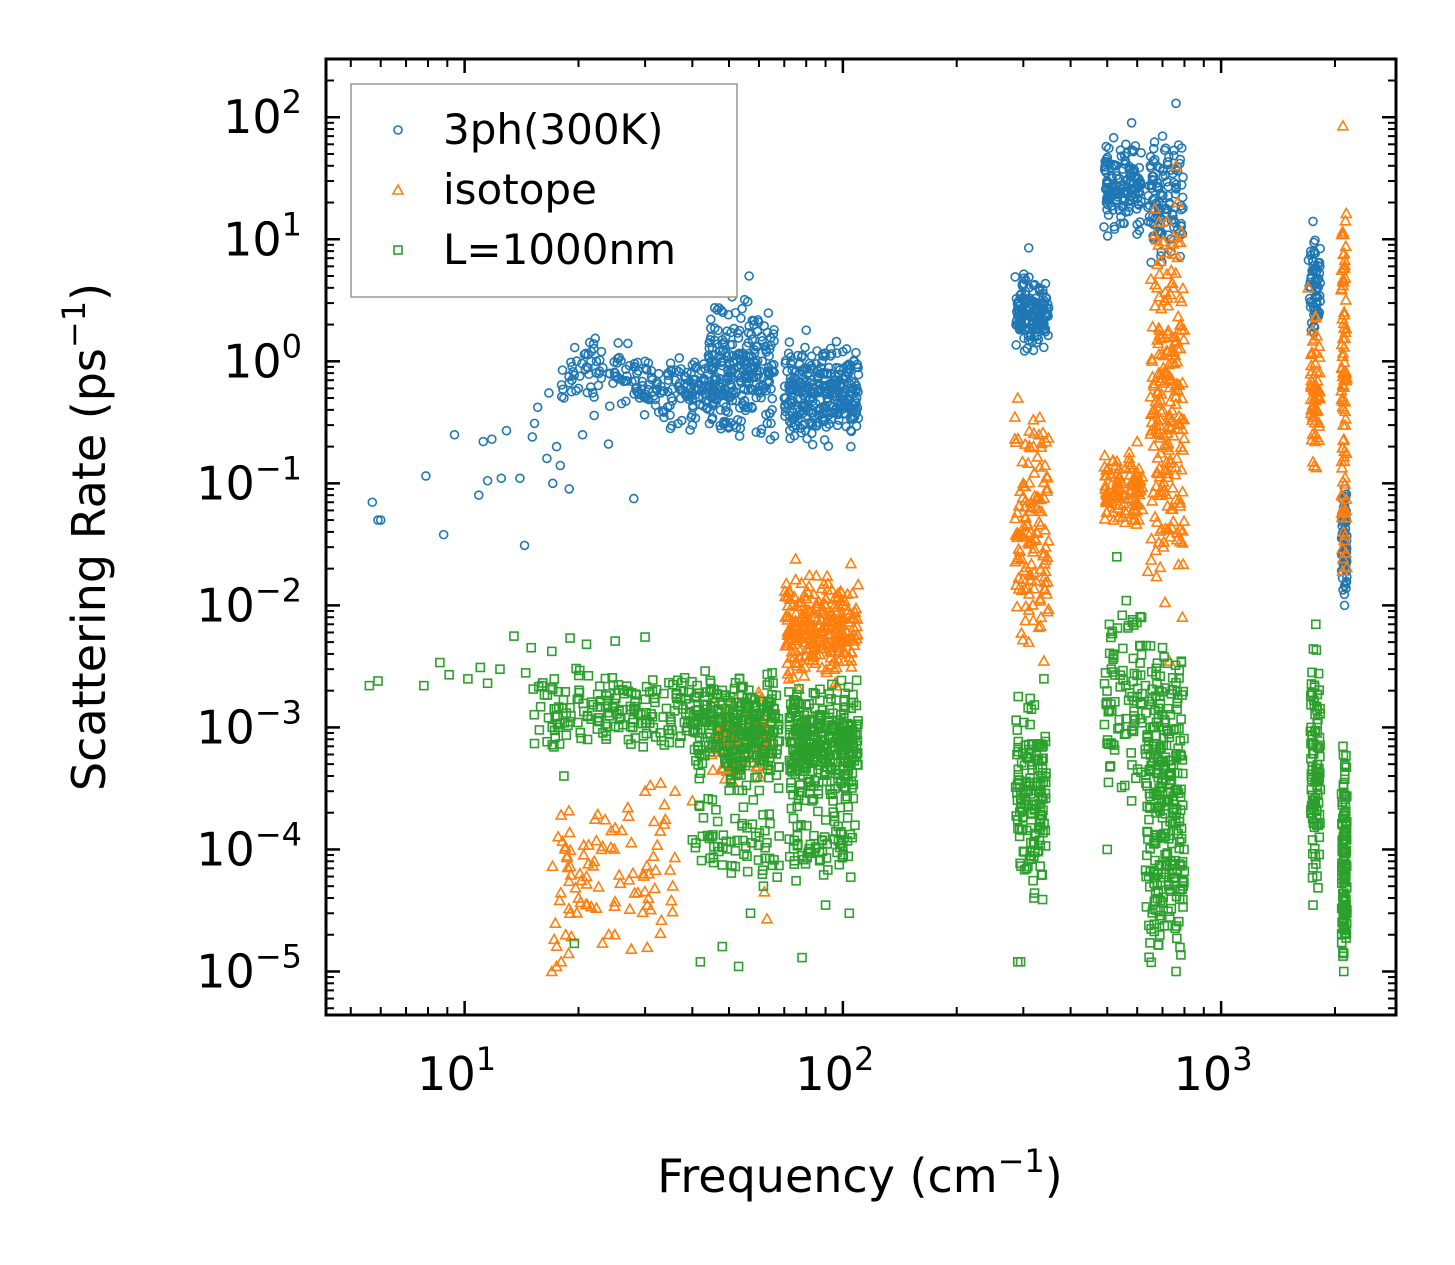 Image resolution: width=1455 pixels, height=1265 pixels. I want to click on y-tick-label: 100, so click(262, 357).